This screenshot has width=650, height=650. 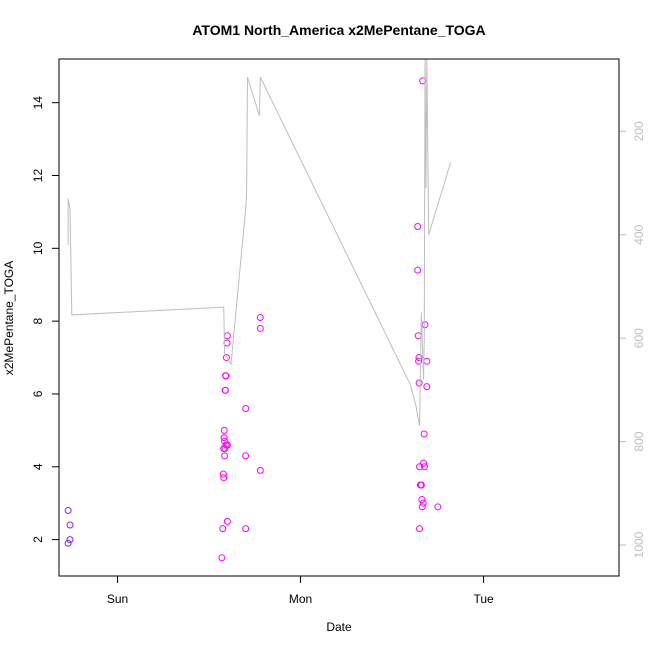 What do you see at coordinates (117, 599) in the screenshot?
I see `x-tick-label: Sun` at bounding box center [117, 599].